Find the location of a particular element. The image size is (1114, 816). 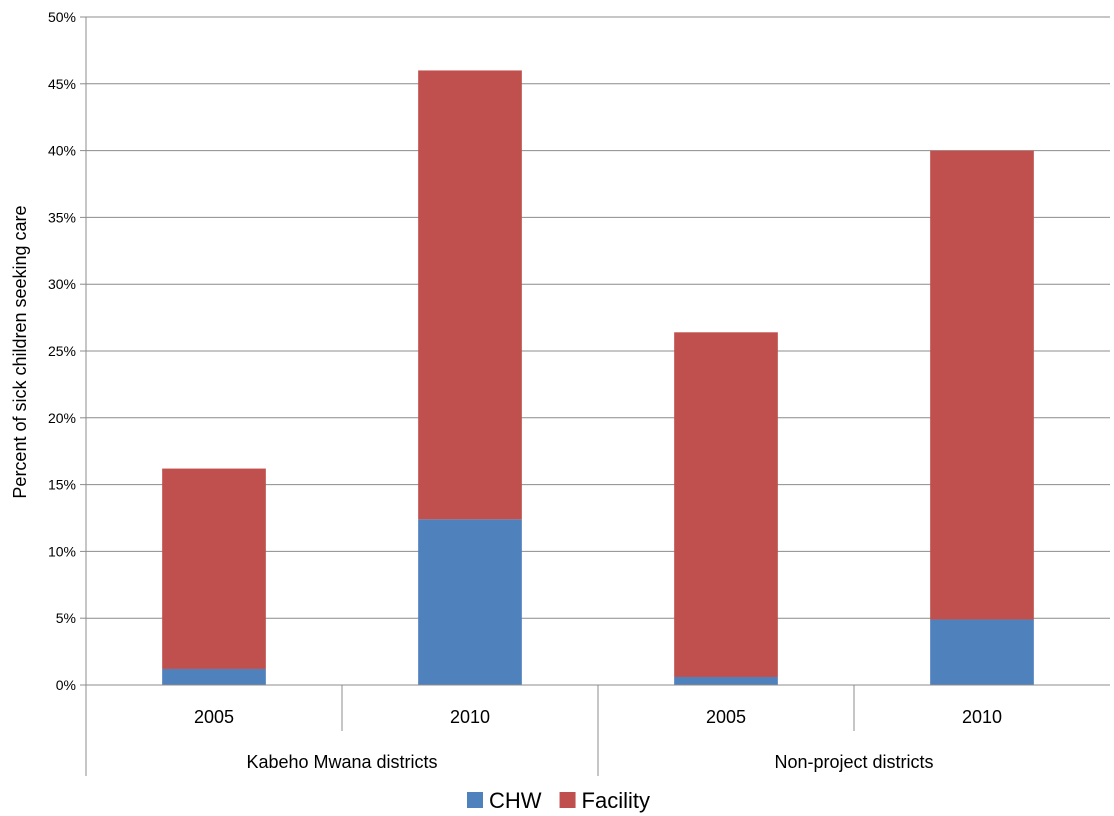

y-tick-label: 35% is located at coordinates (62, 217).